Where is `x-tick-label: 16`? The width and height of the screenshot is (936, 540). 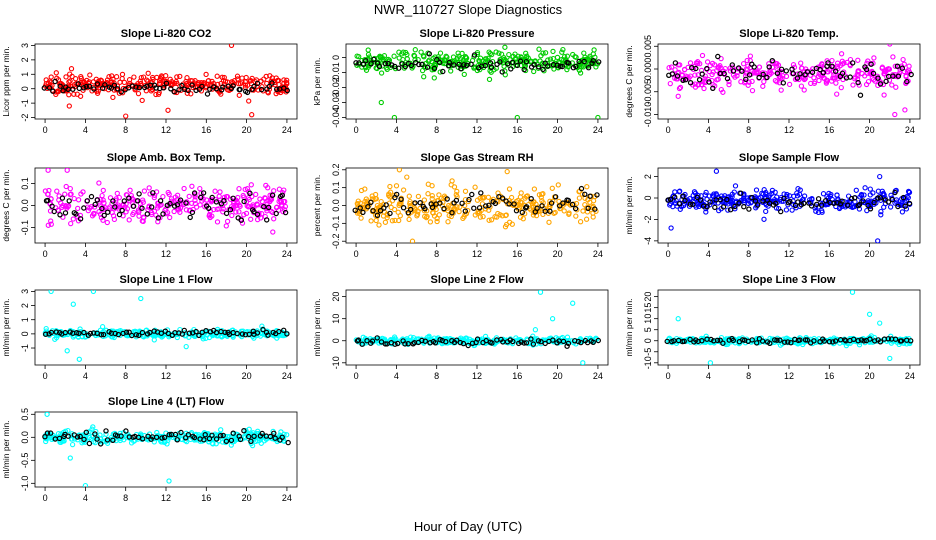
x-tick-label: 16 is located at coordinates (829, 376).